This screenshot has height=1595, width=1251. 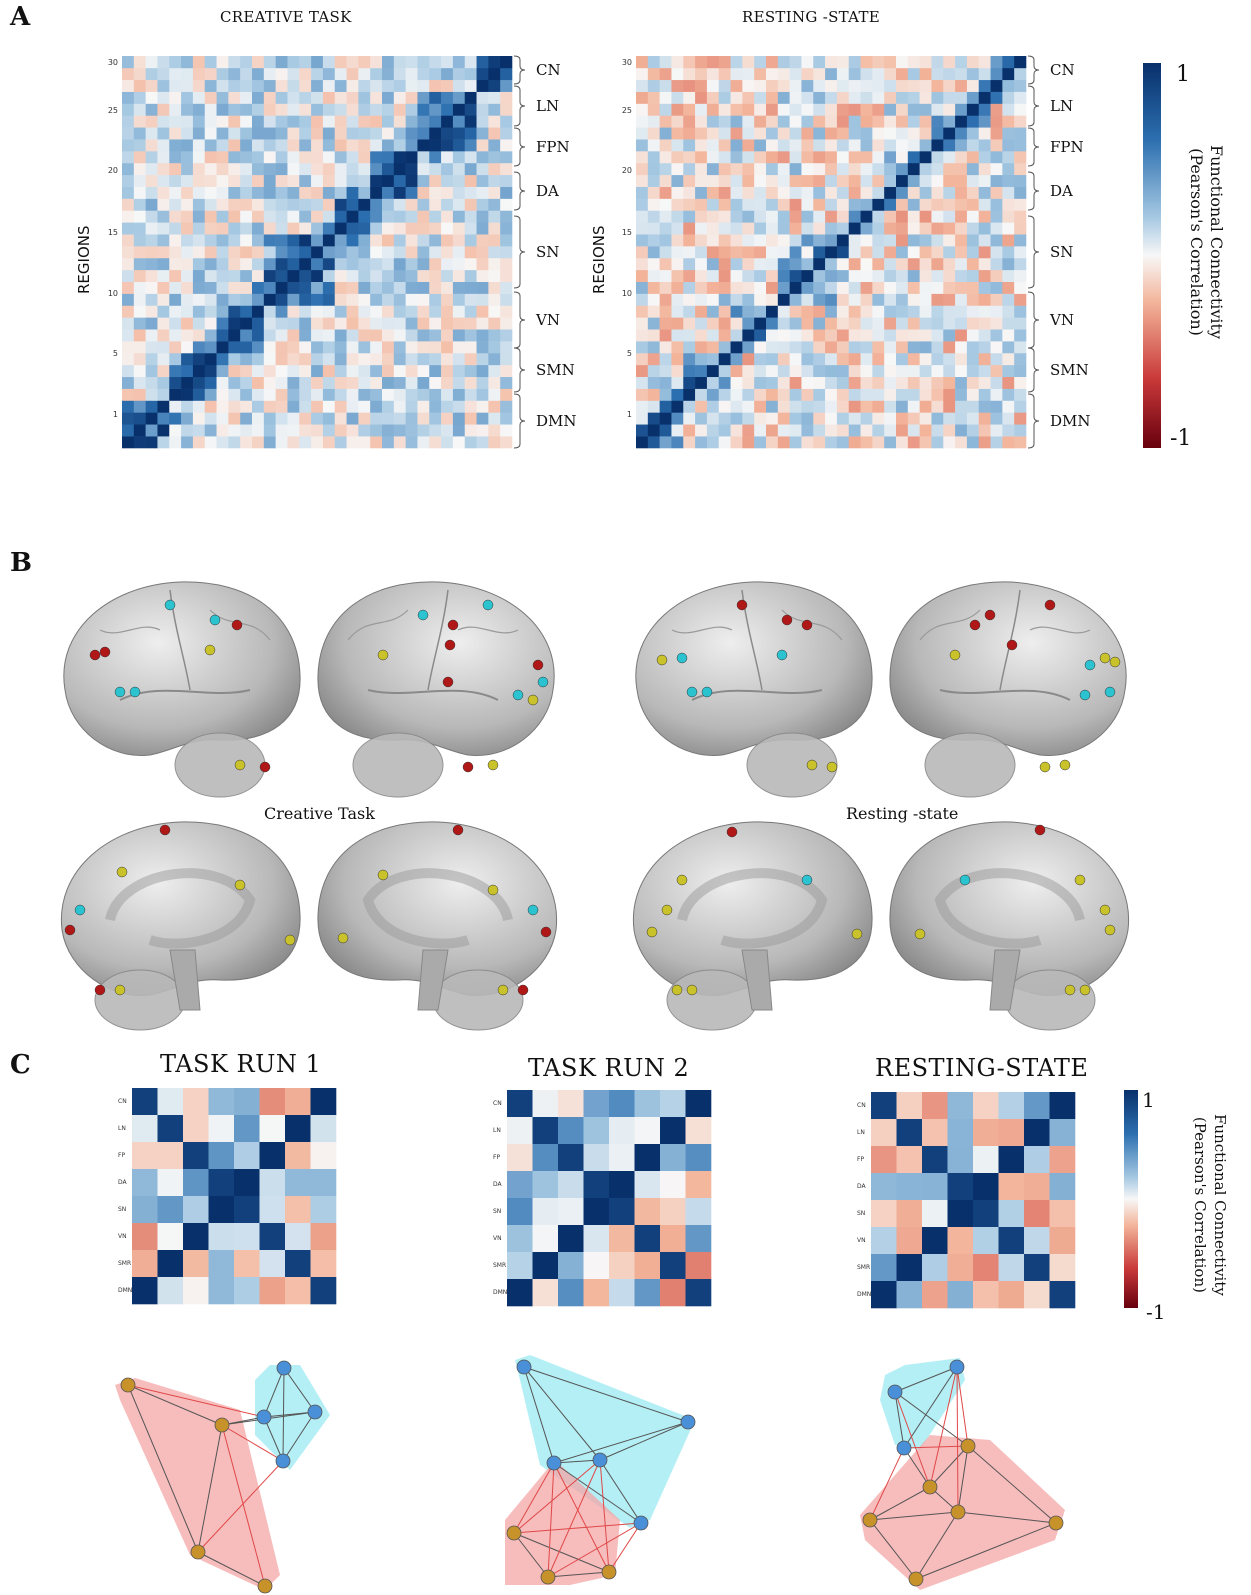 I want to click on ytick-label: 25, so click(x=112, y=110).